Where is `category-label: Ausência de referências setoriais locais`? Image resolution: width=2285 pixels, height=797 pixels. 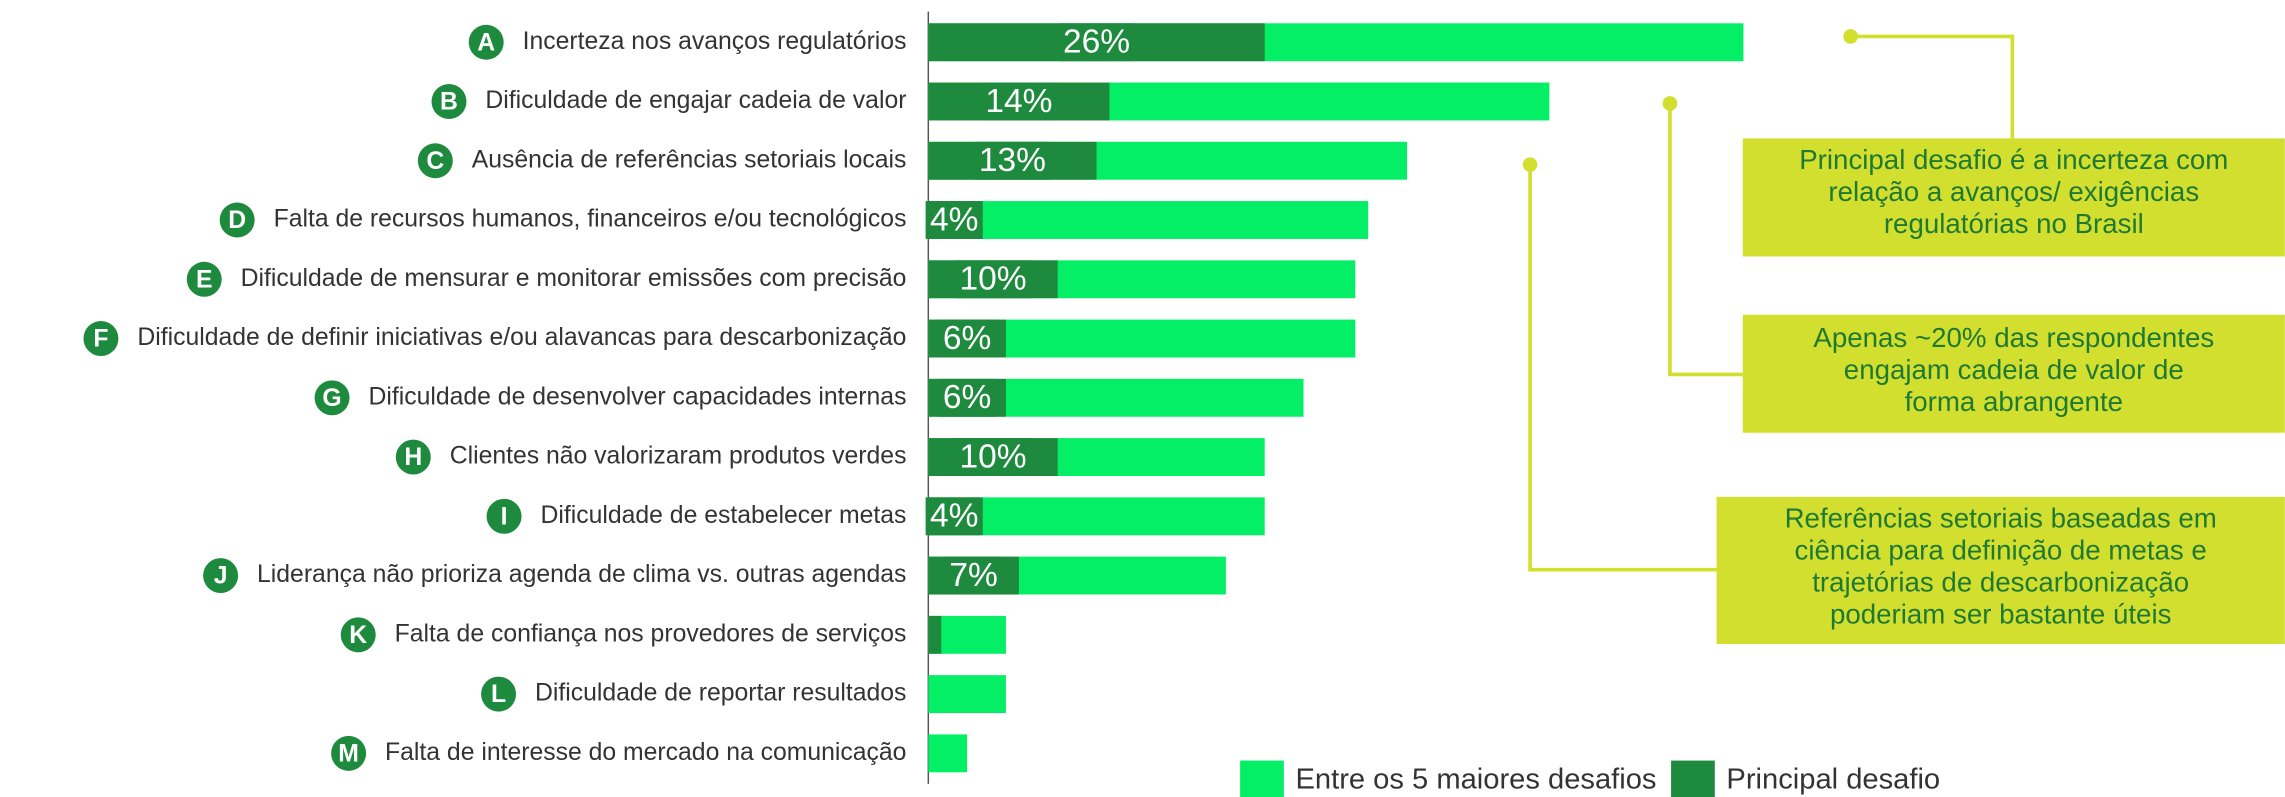
category-label: Ausência de referências setoriais locais is located at coordinates (689, 159).